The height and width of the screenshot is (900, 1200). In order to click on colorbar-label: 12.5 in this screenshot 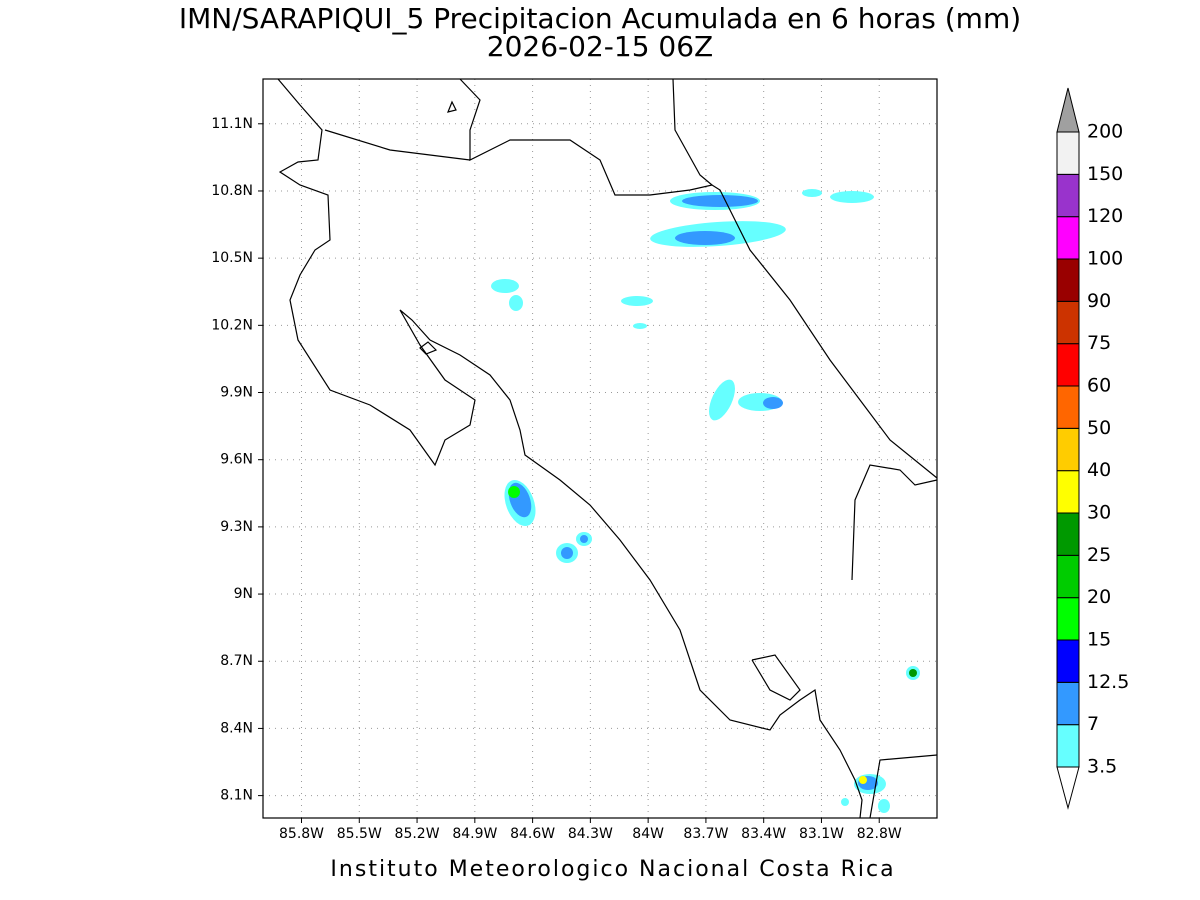, I will do `click(1108, 682)`.